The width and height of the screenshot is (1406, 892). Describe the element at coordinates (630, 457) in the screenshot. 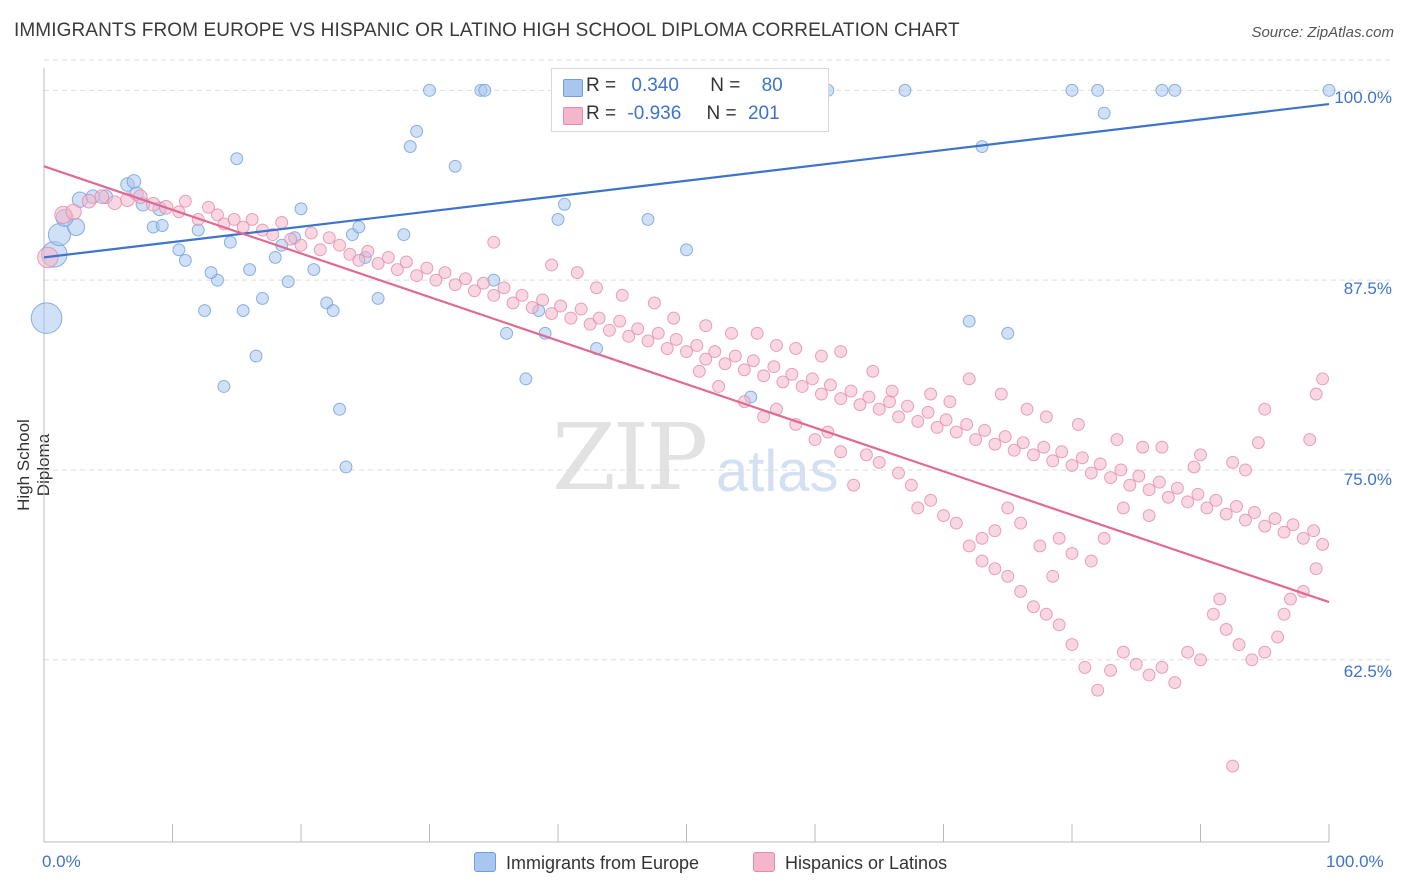

I see `watermark-zip: ZIP` at that location.